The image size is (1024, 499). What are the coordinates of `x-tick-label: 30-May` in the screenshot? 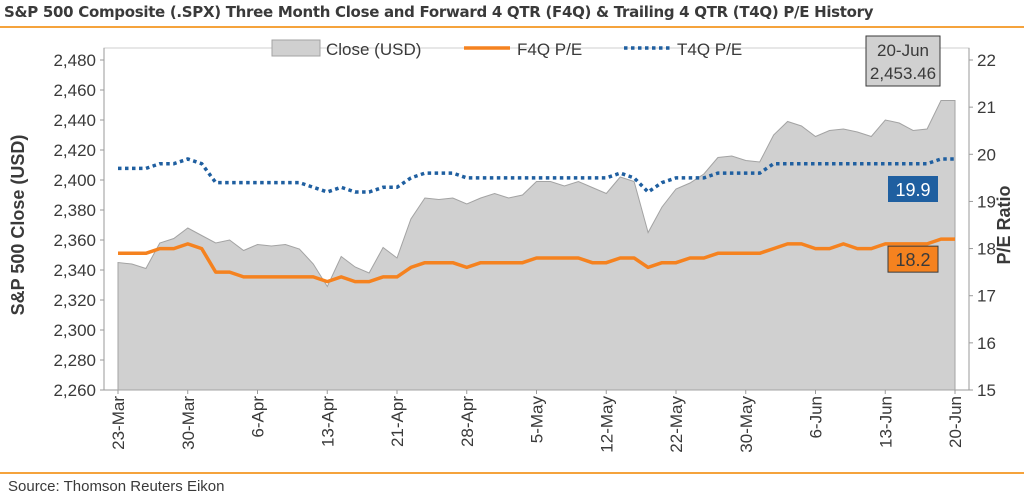 It's located at (746, 424).